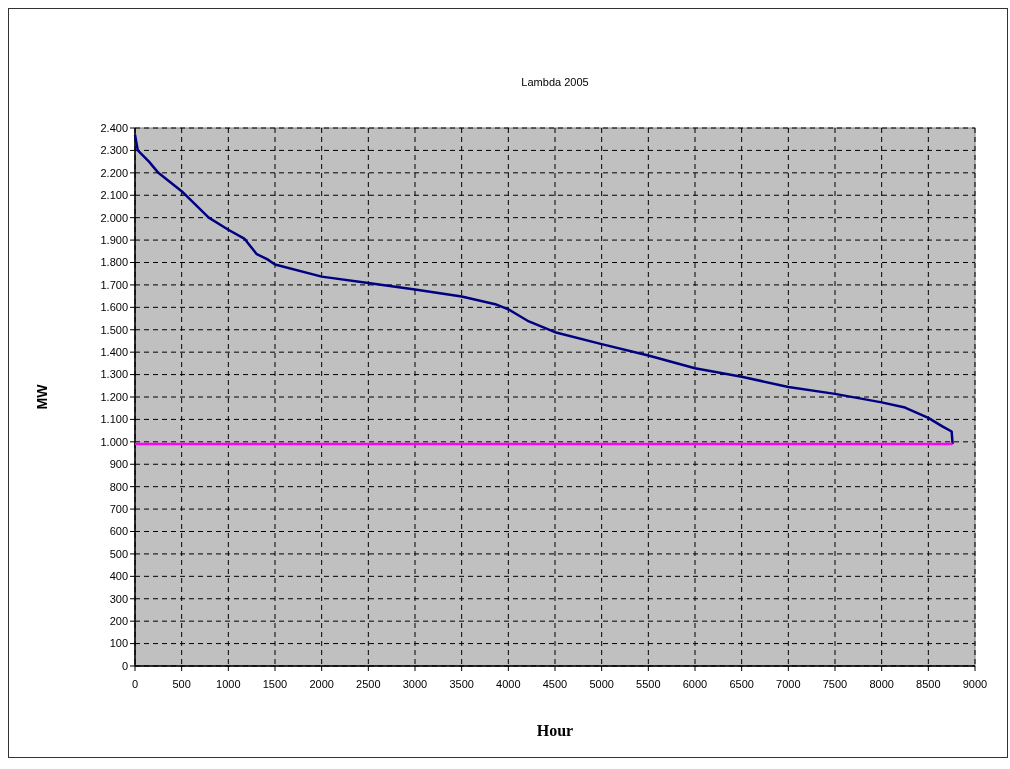 This screenshot has width=1010, height=769. I want to click on x-axis-title: Hour, so click(555, 730).